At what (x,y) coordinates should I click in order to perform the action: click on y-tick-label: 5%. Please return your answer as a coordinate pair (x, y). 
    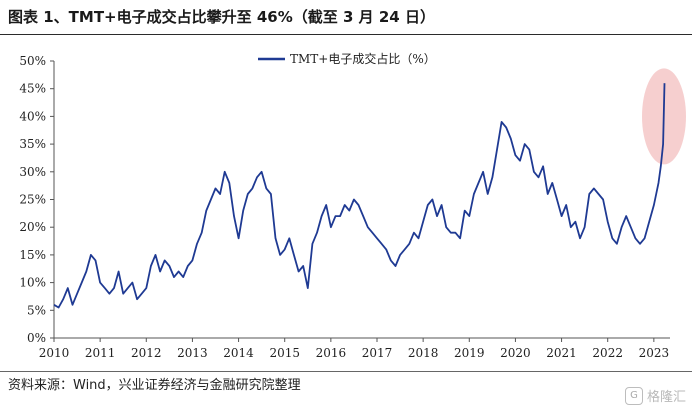
    Looking at the image, I should click on (36, 310).